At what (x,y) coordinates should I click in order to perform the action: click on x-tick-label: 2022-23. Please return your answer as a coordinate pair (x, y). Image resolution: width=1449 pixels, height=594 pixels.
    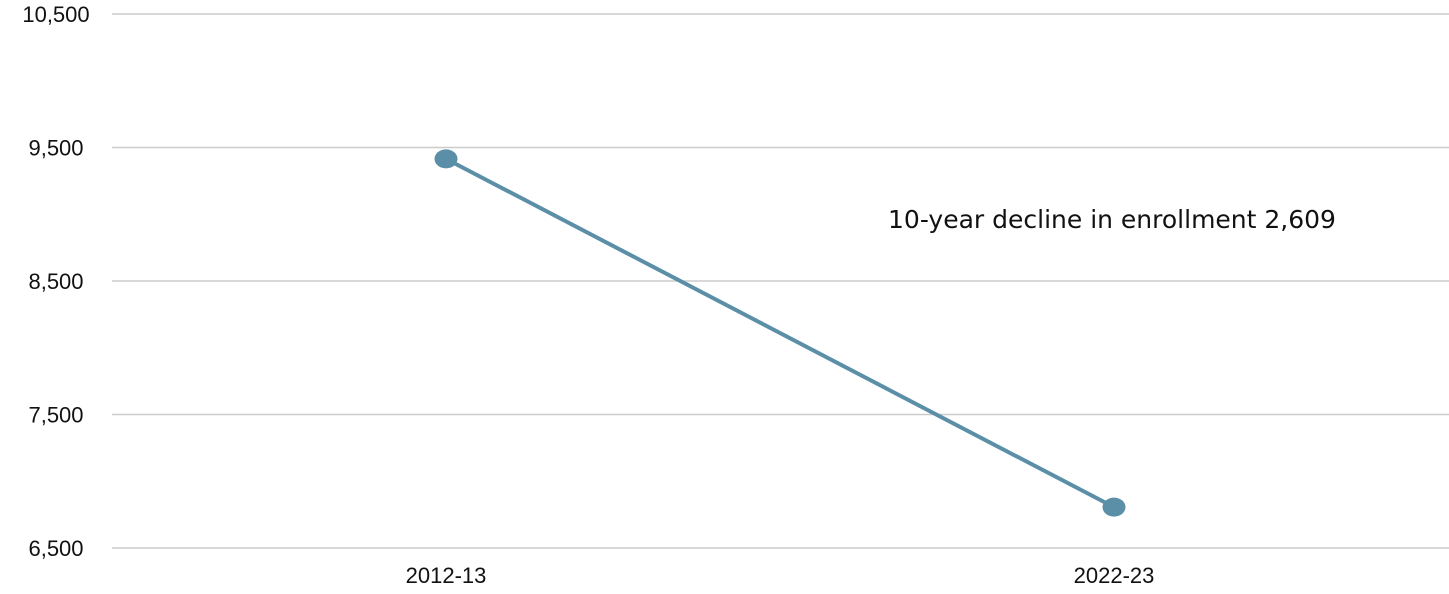
    Looking at the image, I should click on (1114, 575).